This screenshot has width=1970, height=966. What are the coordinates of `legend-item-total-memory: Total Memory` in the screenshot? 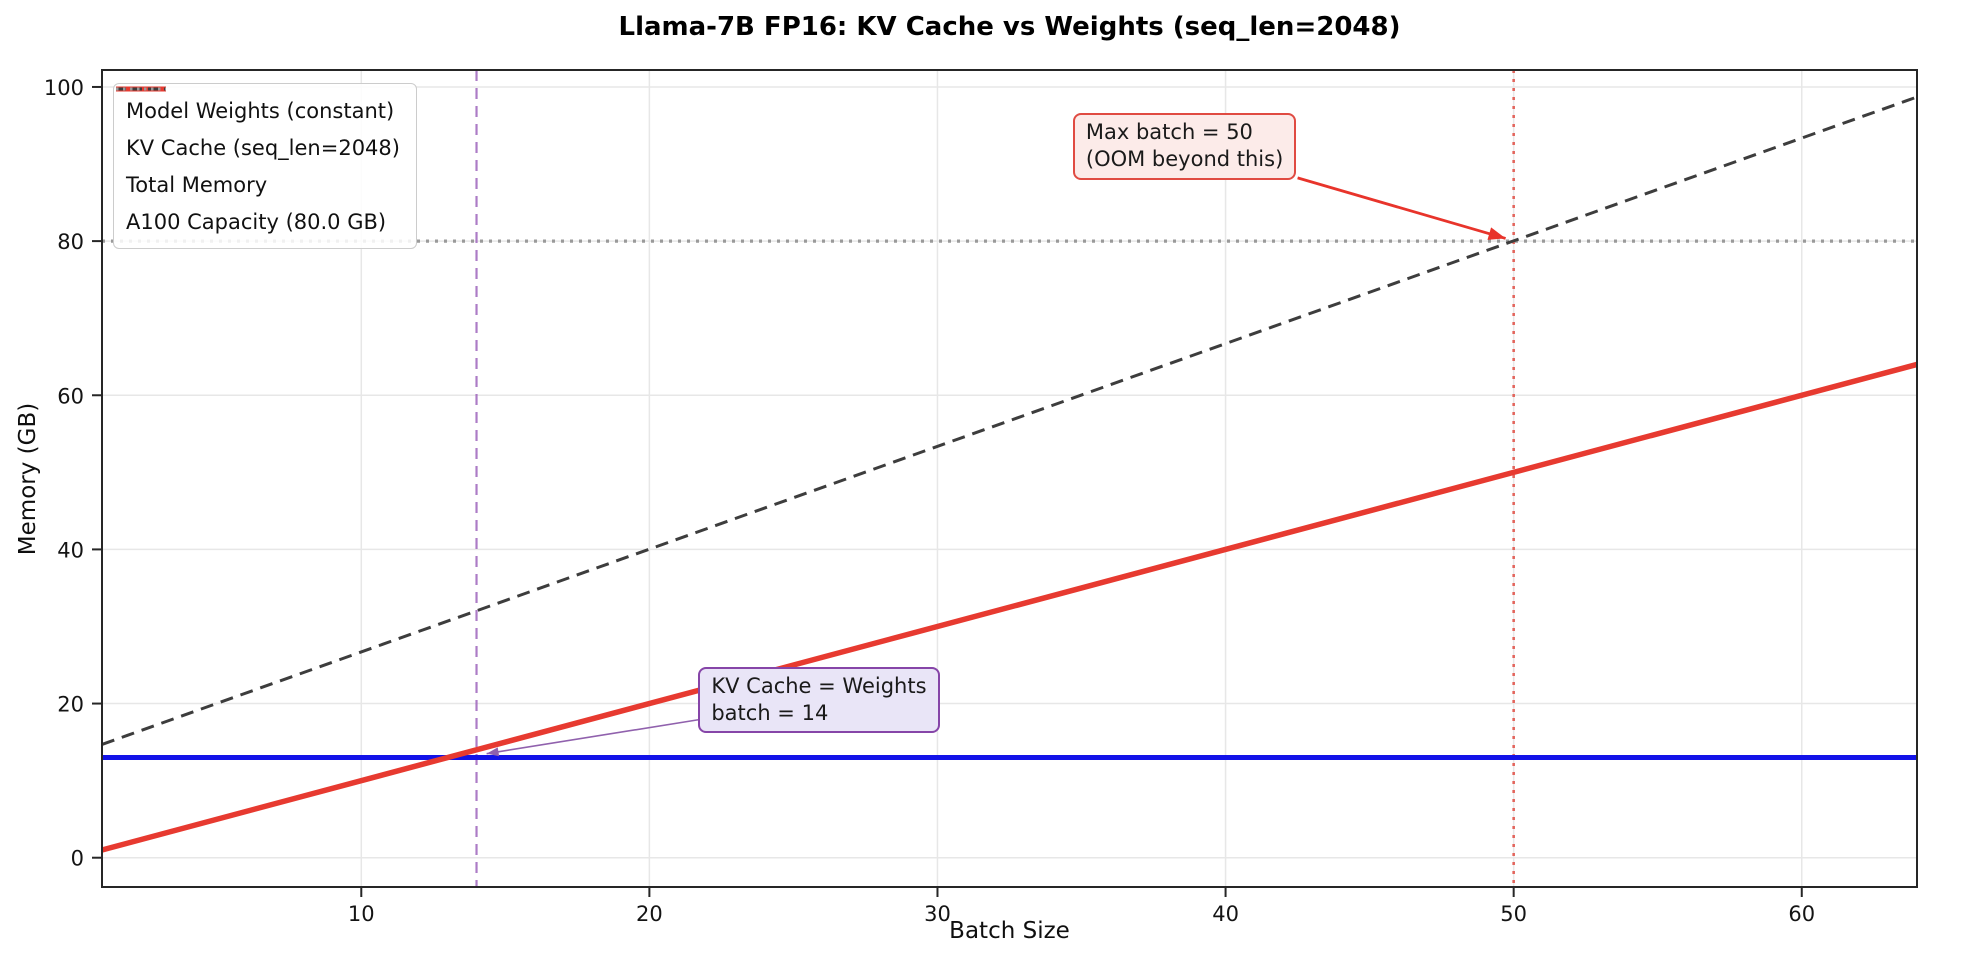 It's located at (258, 145).